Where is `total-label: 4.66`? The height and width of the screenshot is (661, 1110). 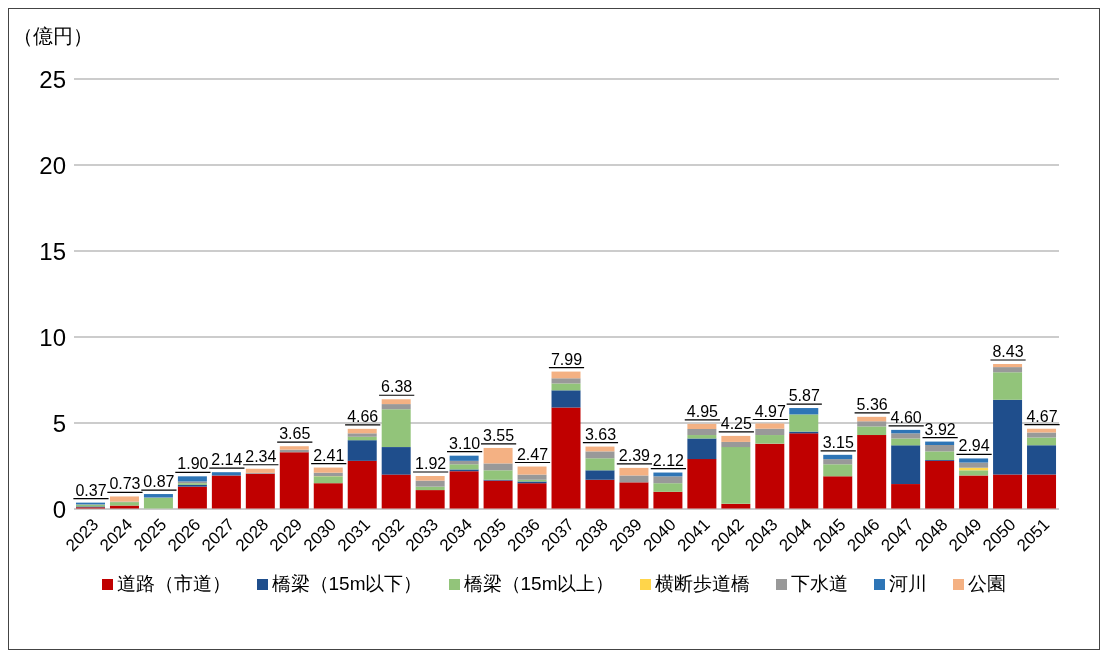
total-label: 4.66 is located at coordinates (363, 416).